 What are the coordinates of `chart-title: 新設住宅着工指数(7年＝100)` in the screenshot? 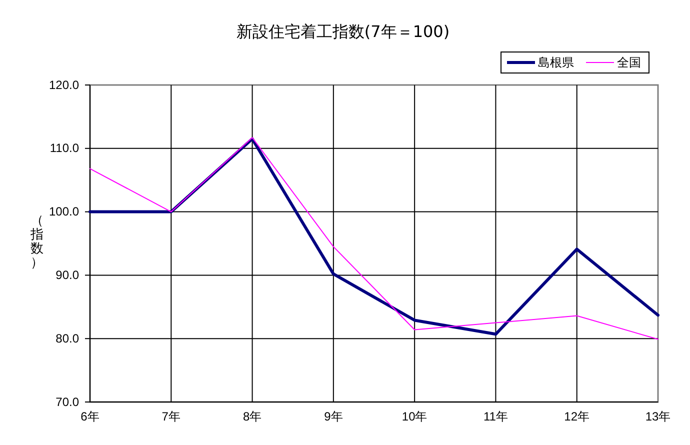 It's located at (343, 31).